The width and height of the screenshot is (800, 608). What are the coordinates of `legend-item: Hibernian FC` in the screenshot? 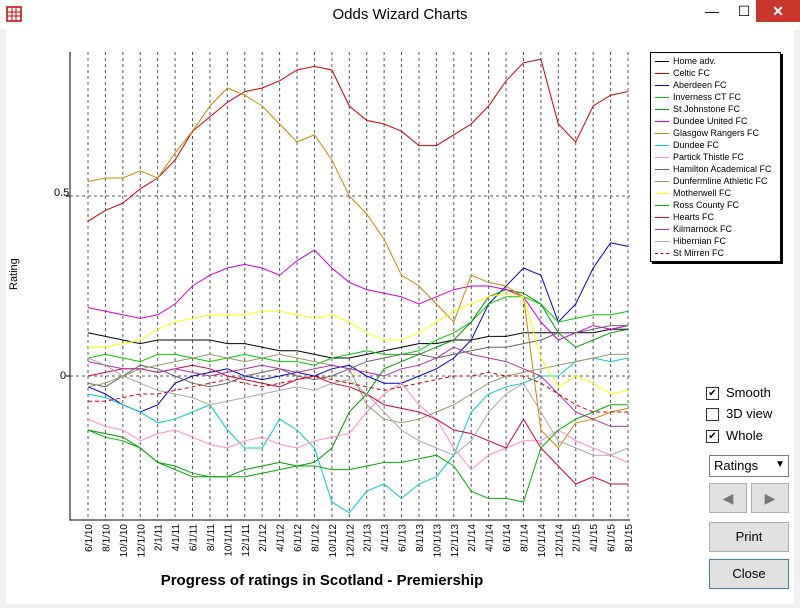 It's located at (715, 242).